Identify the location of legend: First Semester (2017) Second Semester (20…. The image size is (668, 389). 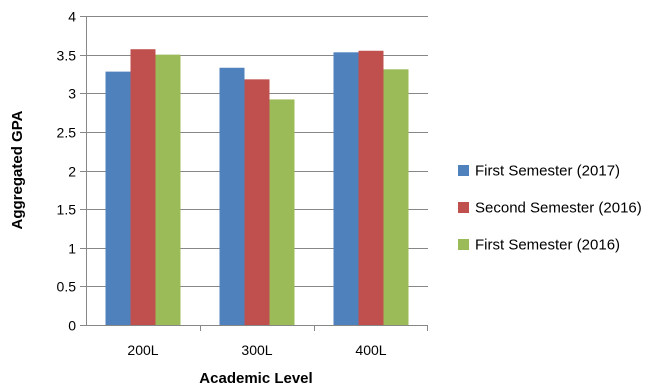
(550, 208).